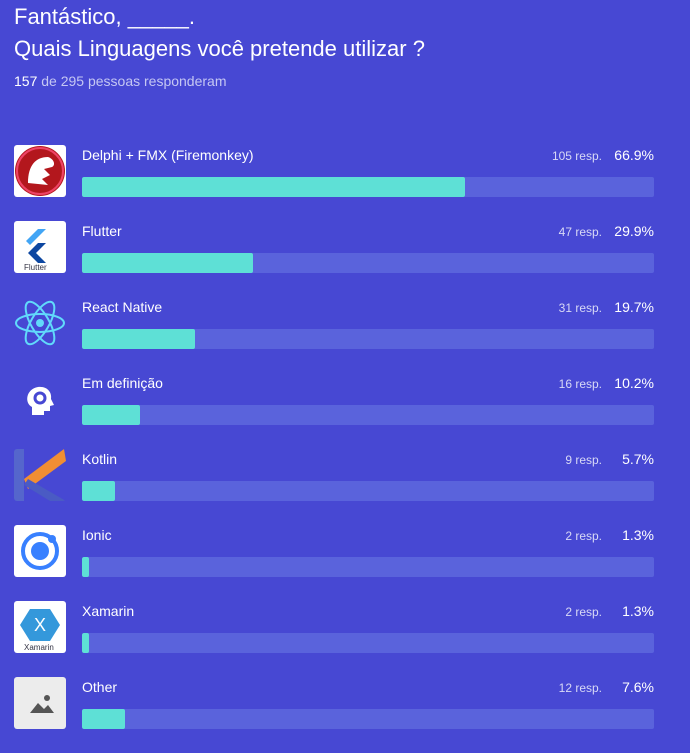 Image resolution: width=690 pixels, height=753 pixels. Describe the element at coordinates (122, 383) in the screenshot. I see `option-label: Em definição` at that location.